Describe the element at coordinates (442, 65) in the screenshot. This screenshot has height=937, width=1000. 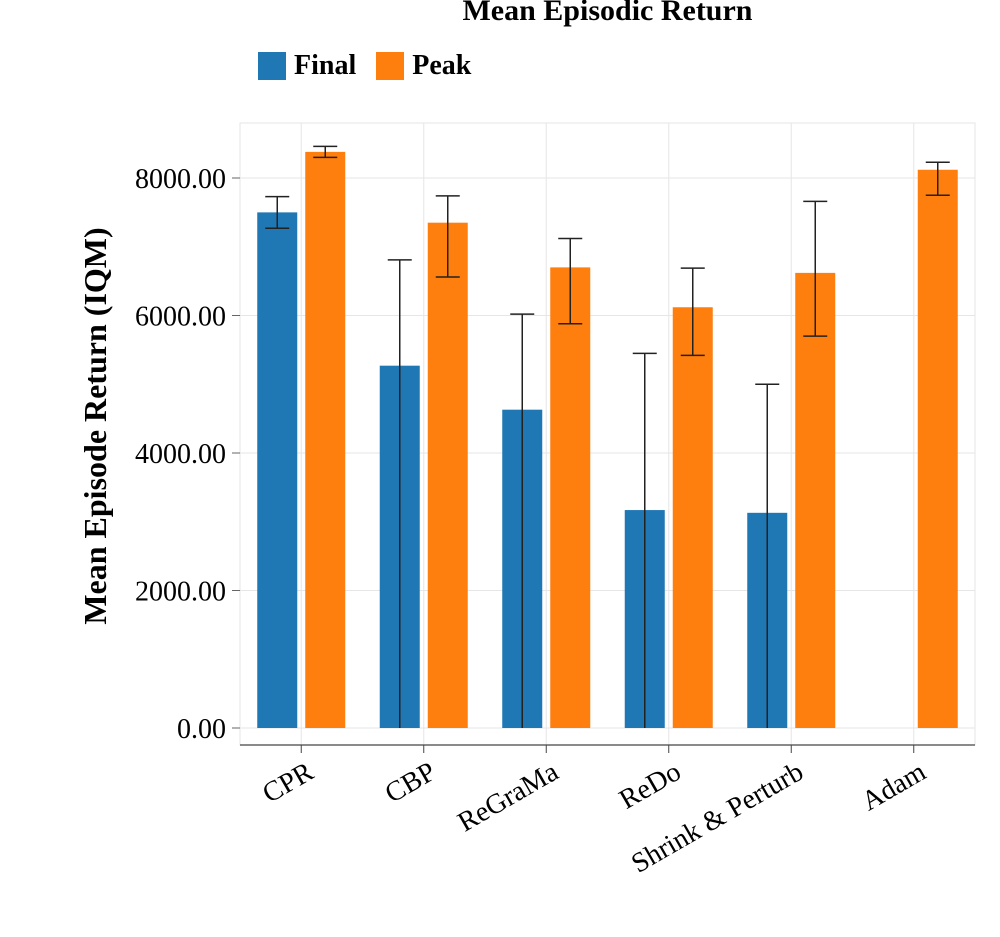
I see `legend-label-peak: Peak` at that location.